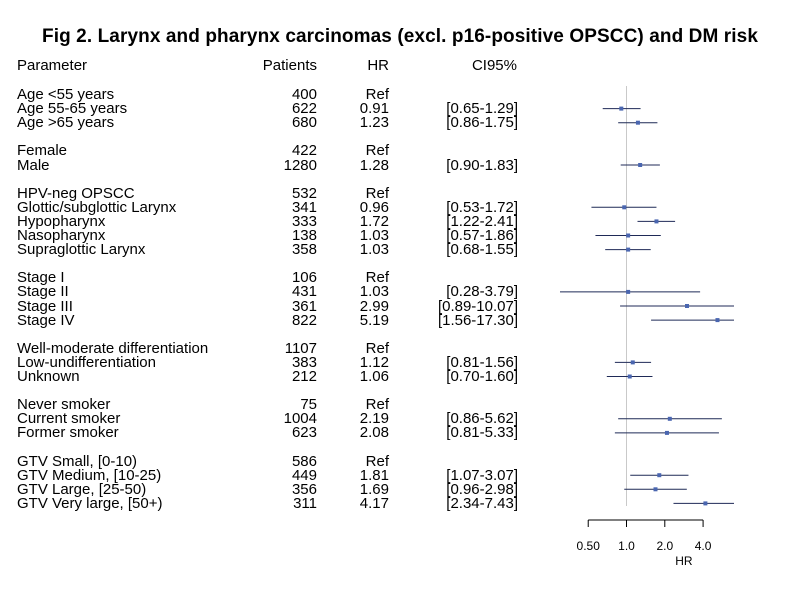 The width and height of the screenshot is (800, 600). Describe the element at coordinates (374, 221) in the screenshot. I see `row-hr: 1.72` at that location.